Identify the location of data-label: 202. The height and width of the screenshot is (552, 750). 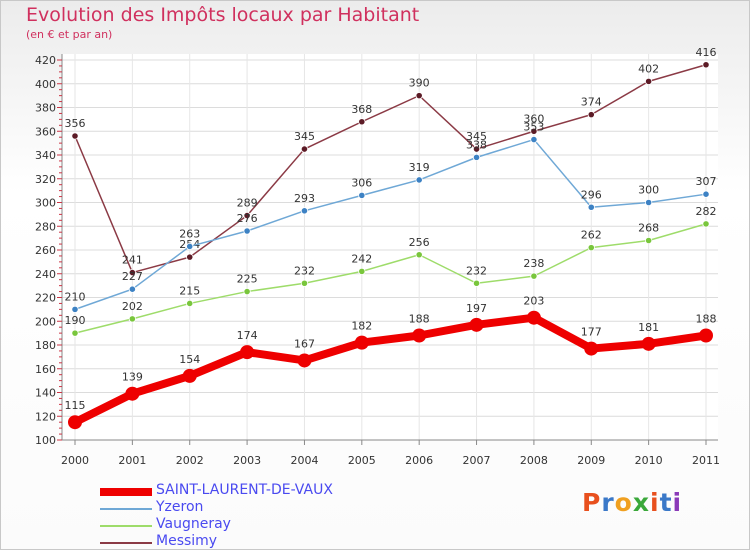
(132, 306).